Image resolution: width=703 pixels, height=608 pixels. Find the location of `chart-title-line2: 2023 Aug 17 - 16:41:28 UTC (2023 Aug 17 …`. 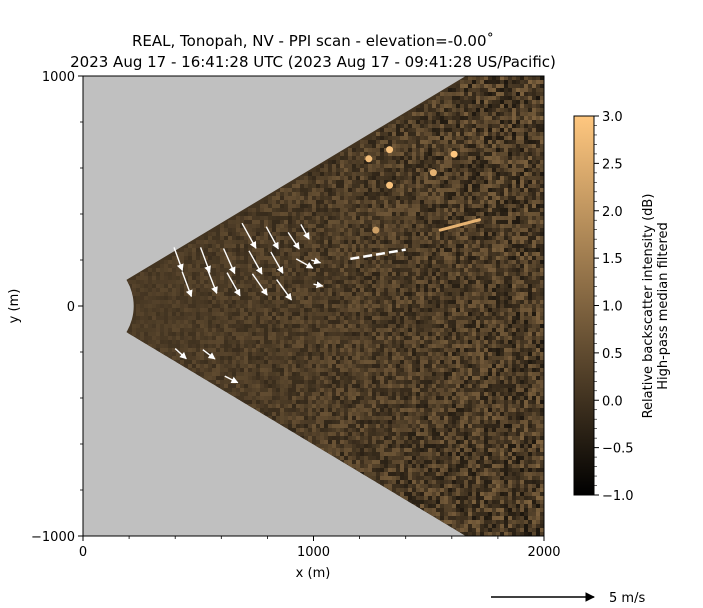

chart-title-line2: 2023 Aug 17 - 16:41:28 UTC (2023 Aug 17 … is located at coordinates (313, 62).